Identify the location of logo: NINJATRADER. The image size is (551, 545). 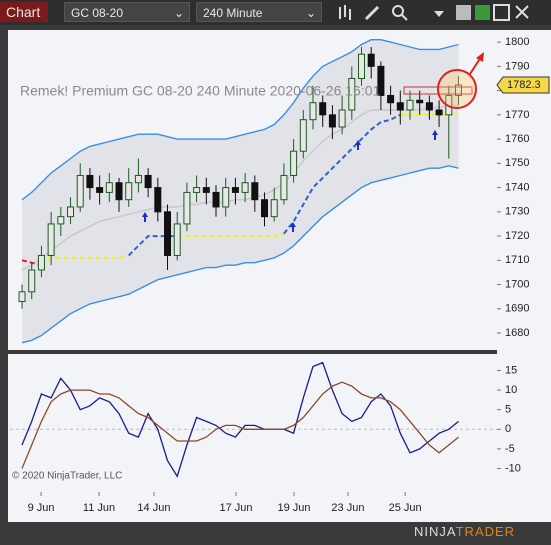
(464, 531).